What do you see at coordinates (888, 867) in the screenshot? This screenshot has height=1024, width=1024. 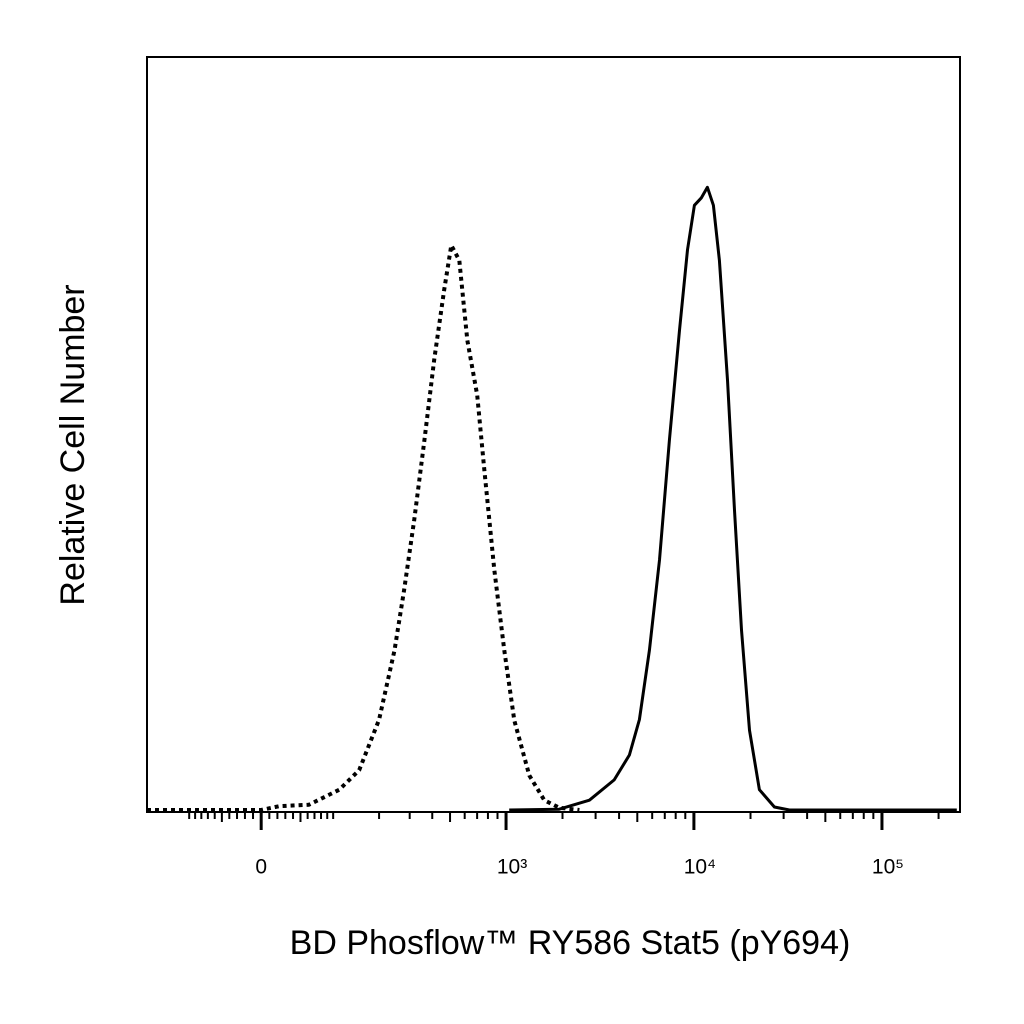 I see `x-tick-label: 10⁵` at bounding box center [888, 867].